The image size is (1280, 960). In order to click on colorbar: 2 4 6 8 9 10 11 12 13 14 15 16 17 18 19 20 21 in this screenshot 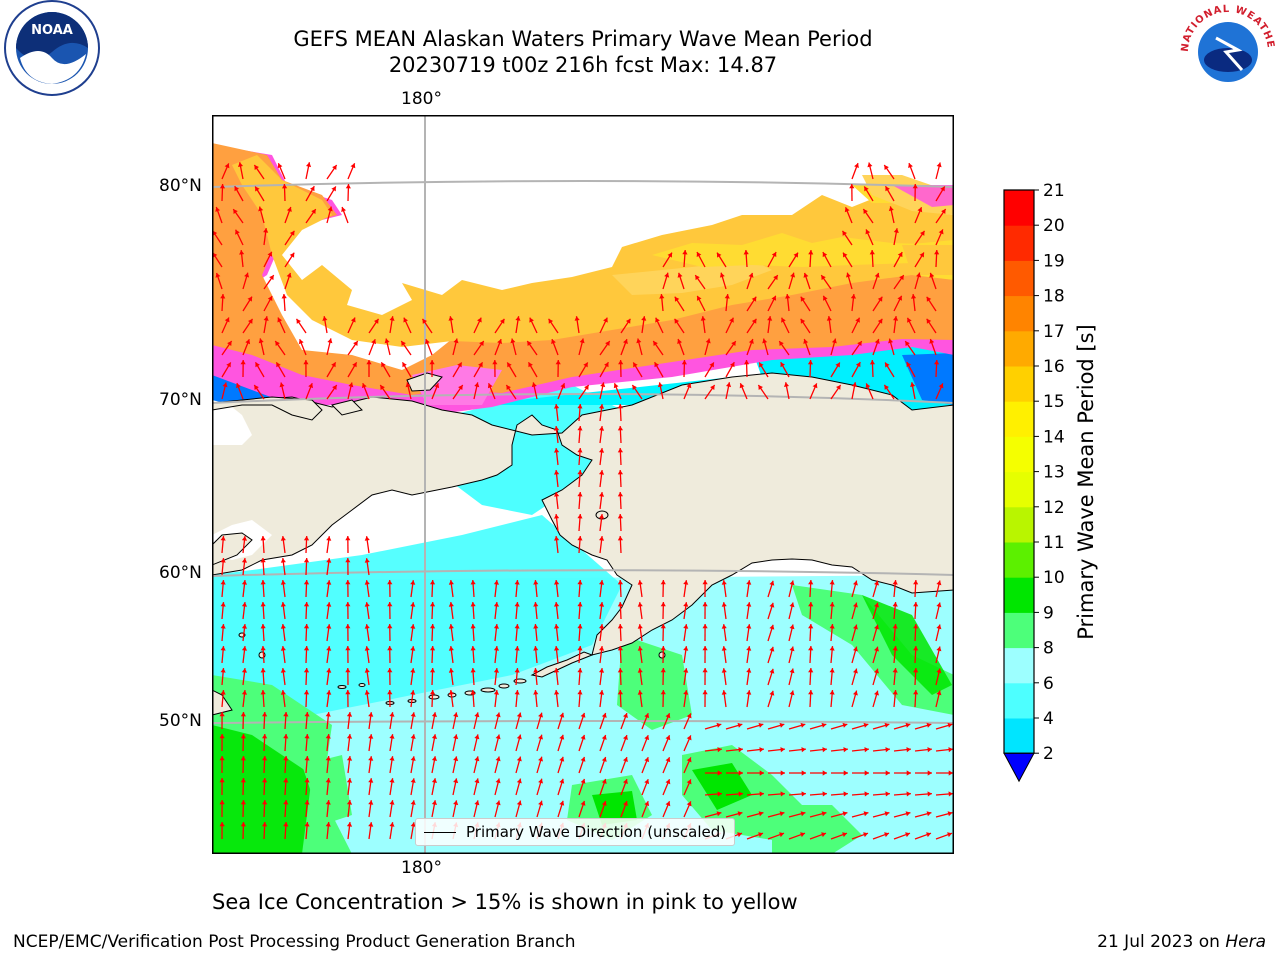, I will do `click(1034, 482)`.